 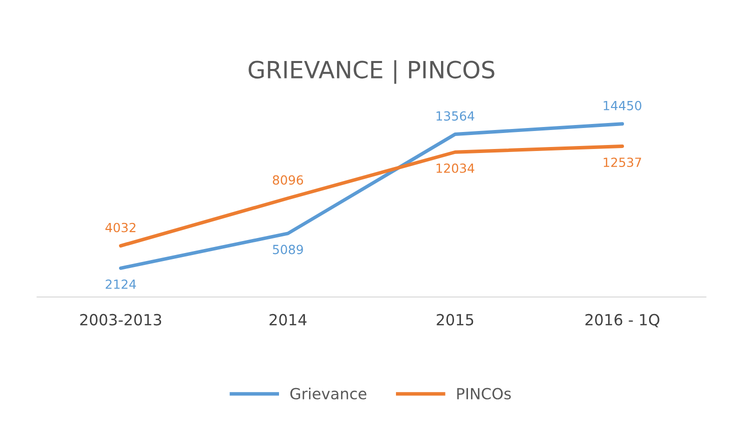 What do you see at coordinates (455, 116) in the screenshot?
I see `data-label: 13564` at bounding box center [455, 116].